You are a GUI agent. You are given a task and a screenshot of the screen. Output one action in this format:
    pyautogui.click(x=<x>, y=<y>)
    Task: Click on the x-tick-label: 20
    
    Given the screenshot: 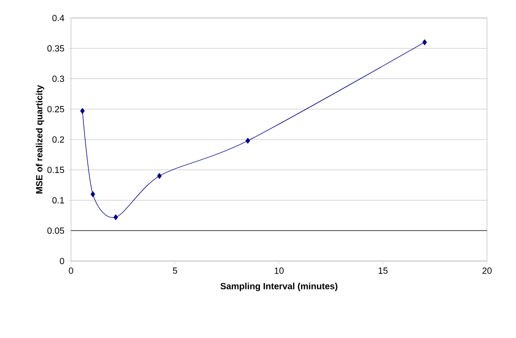 What is the action you would take?
    pyautogui.click(x=487, y=271)
    